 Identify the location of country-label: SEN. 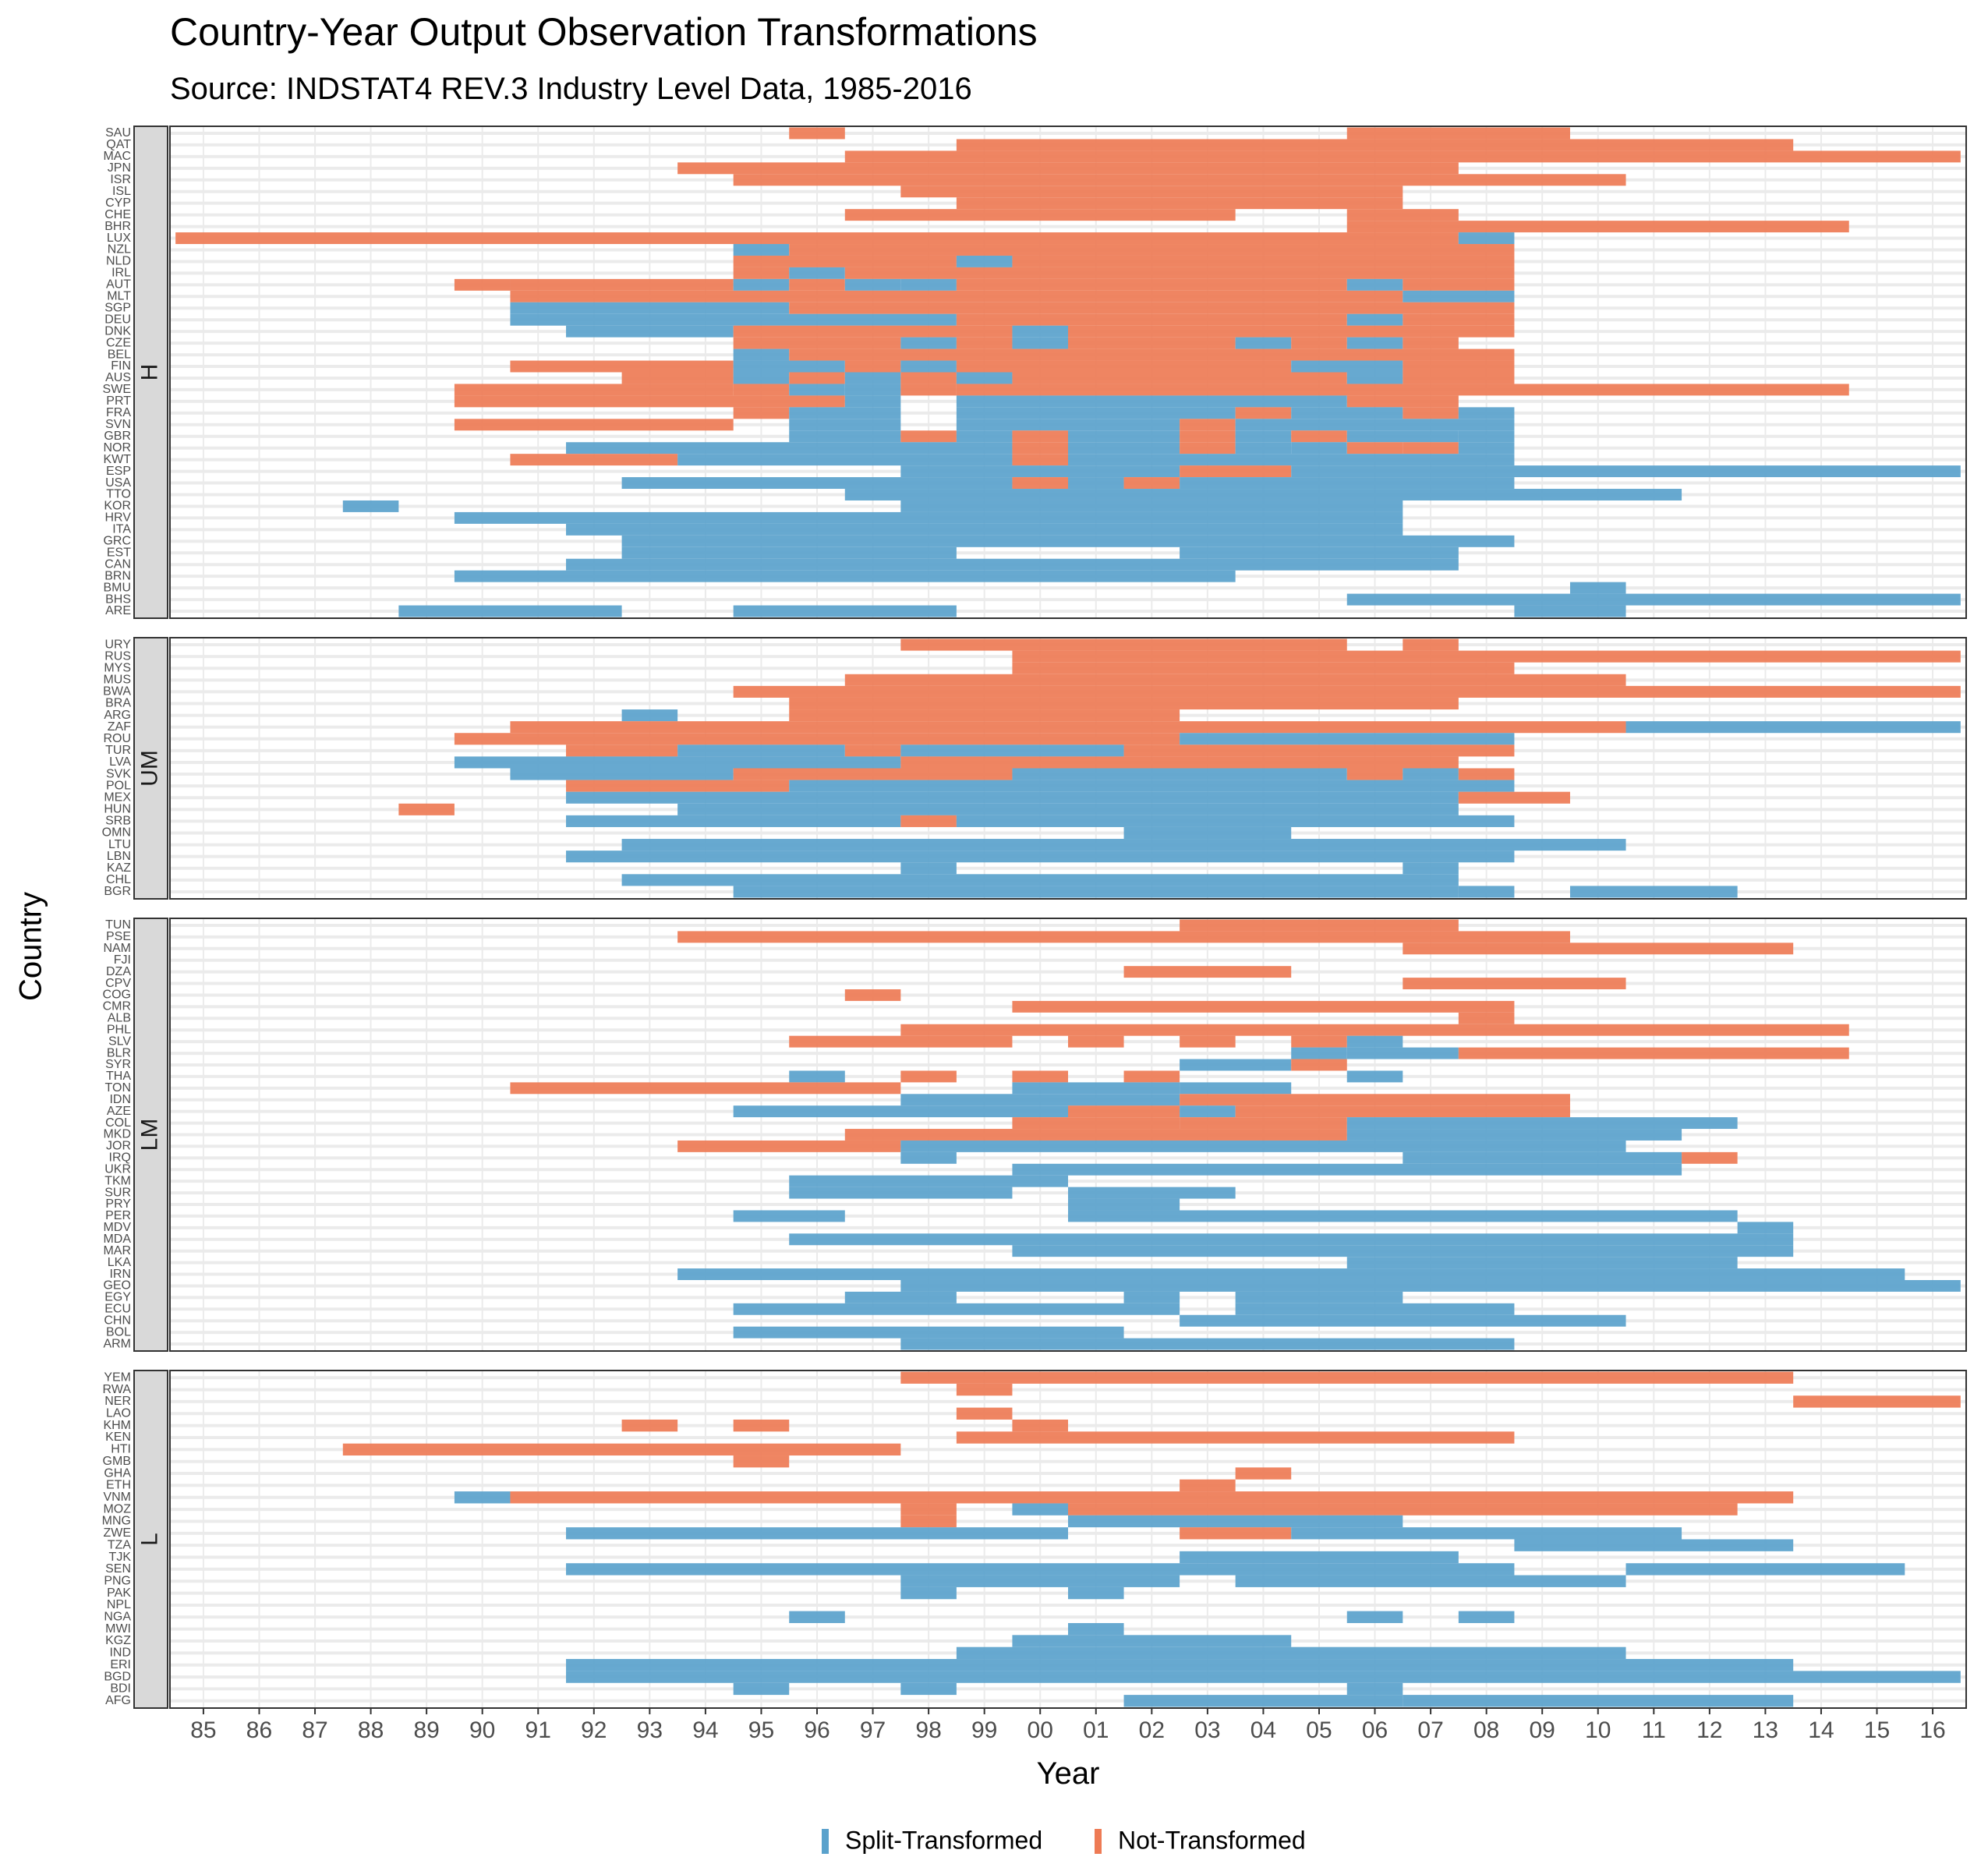
(118, 1569).